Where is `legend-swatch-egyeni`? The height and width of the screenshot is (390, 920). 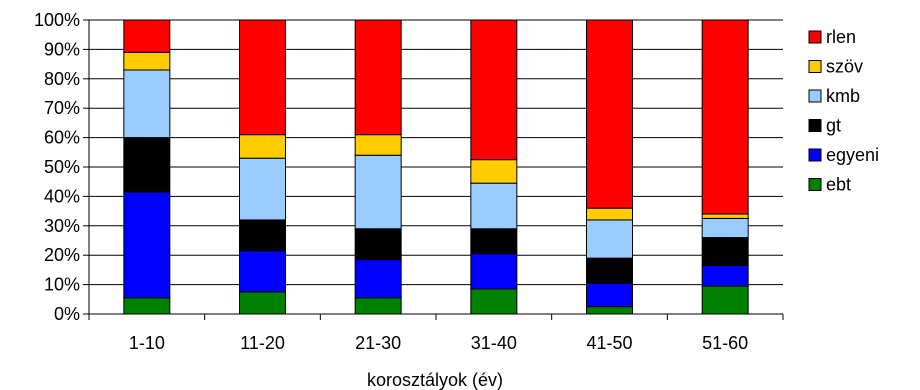 legend-swatch-egyeni is located at coordinates (815, 155).